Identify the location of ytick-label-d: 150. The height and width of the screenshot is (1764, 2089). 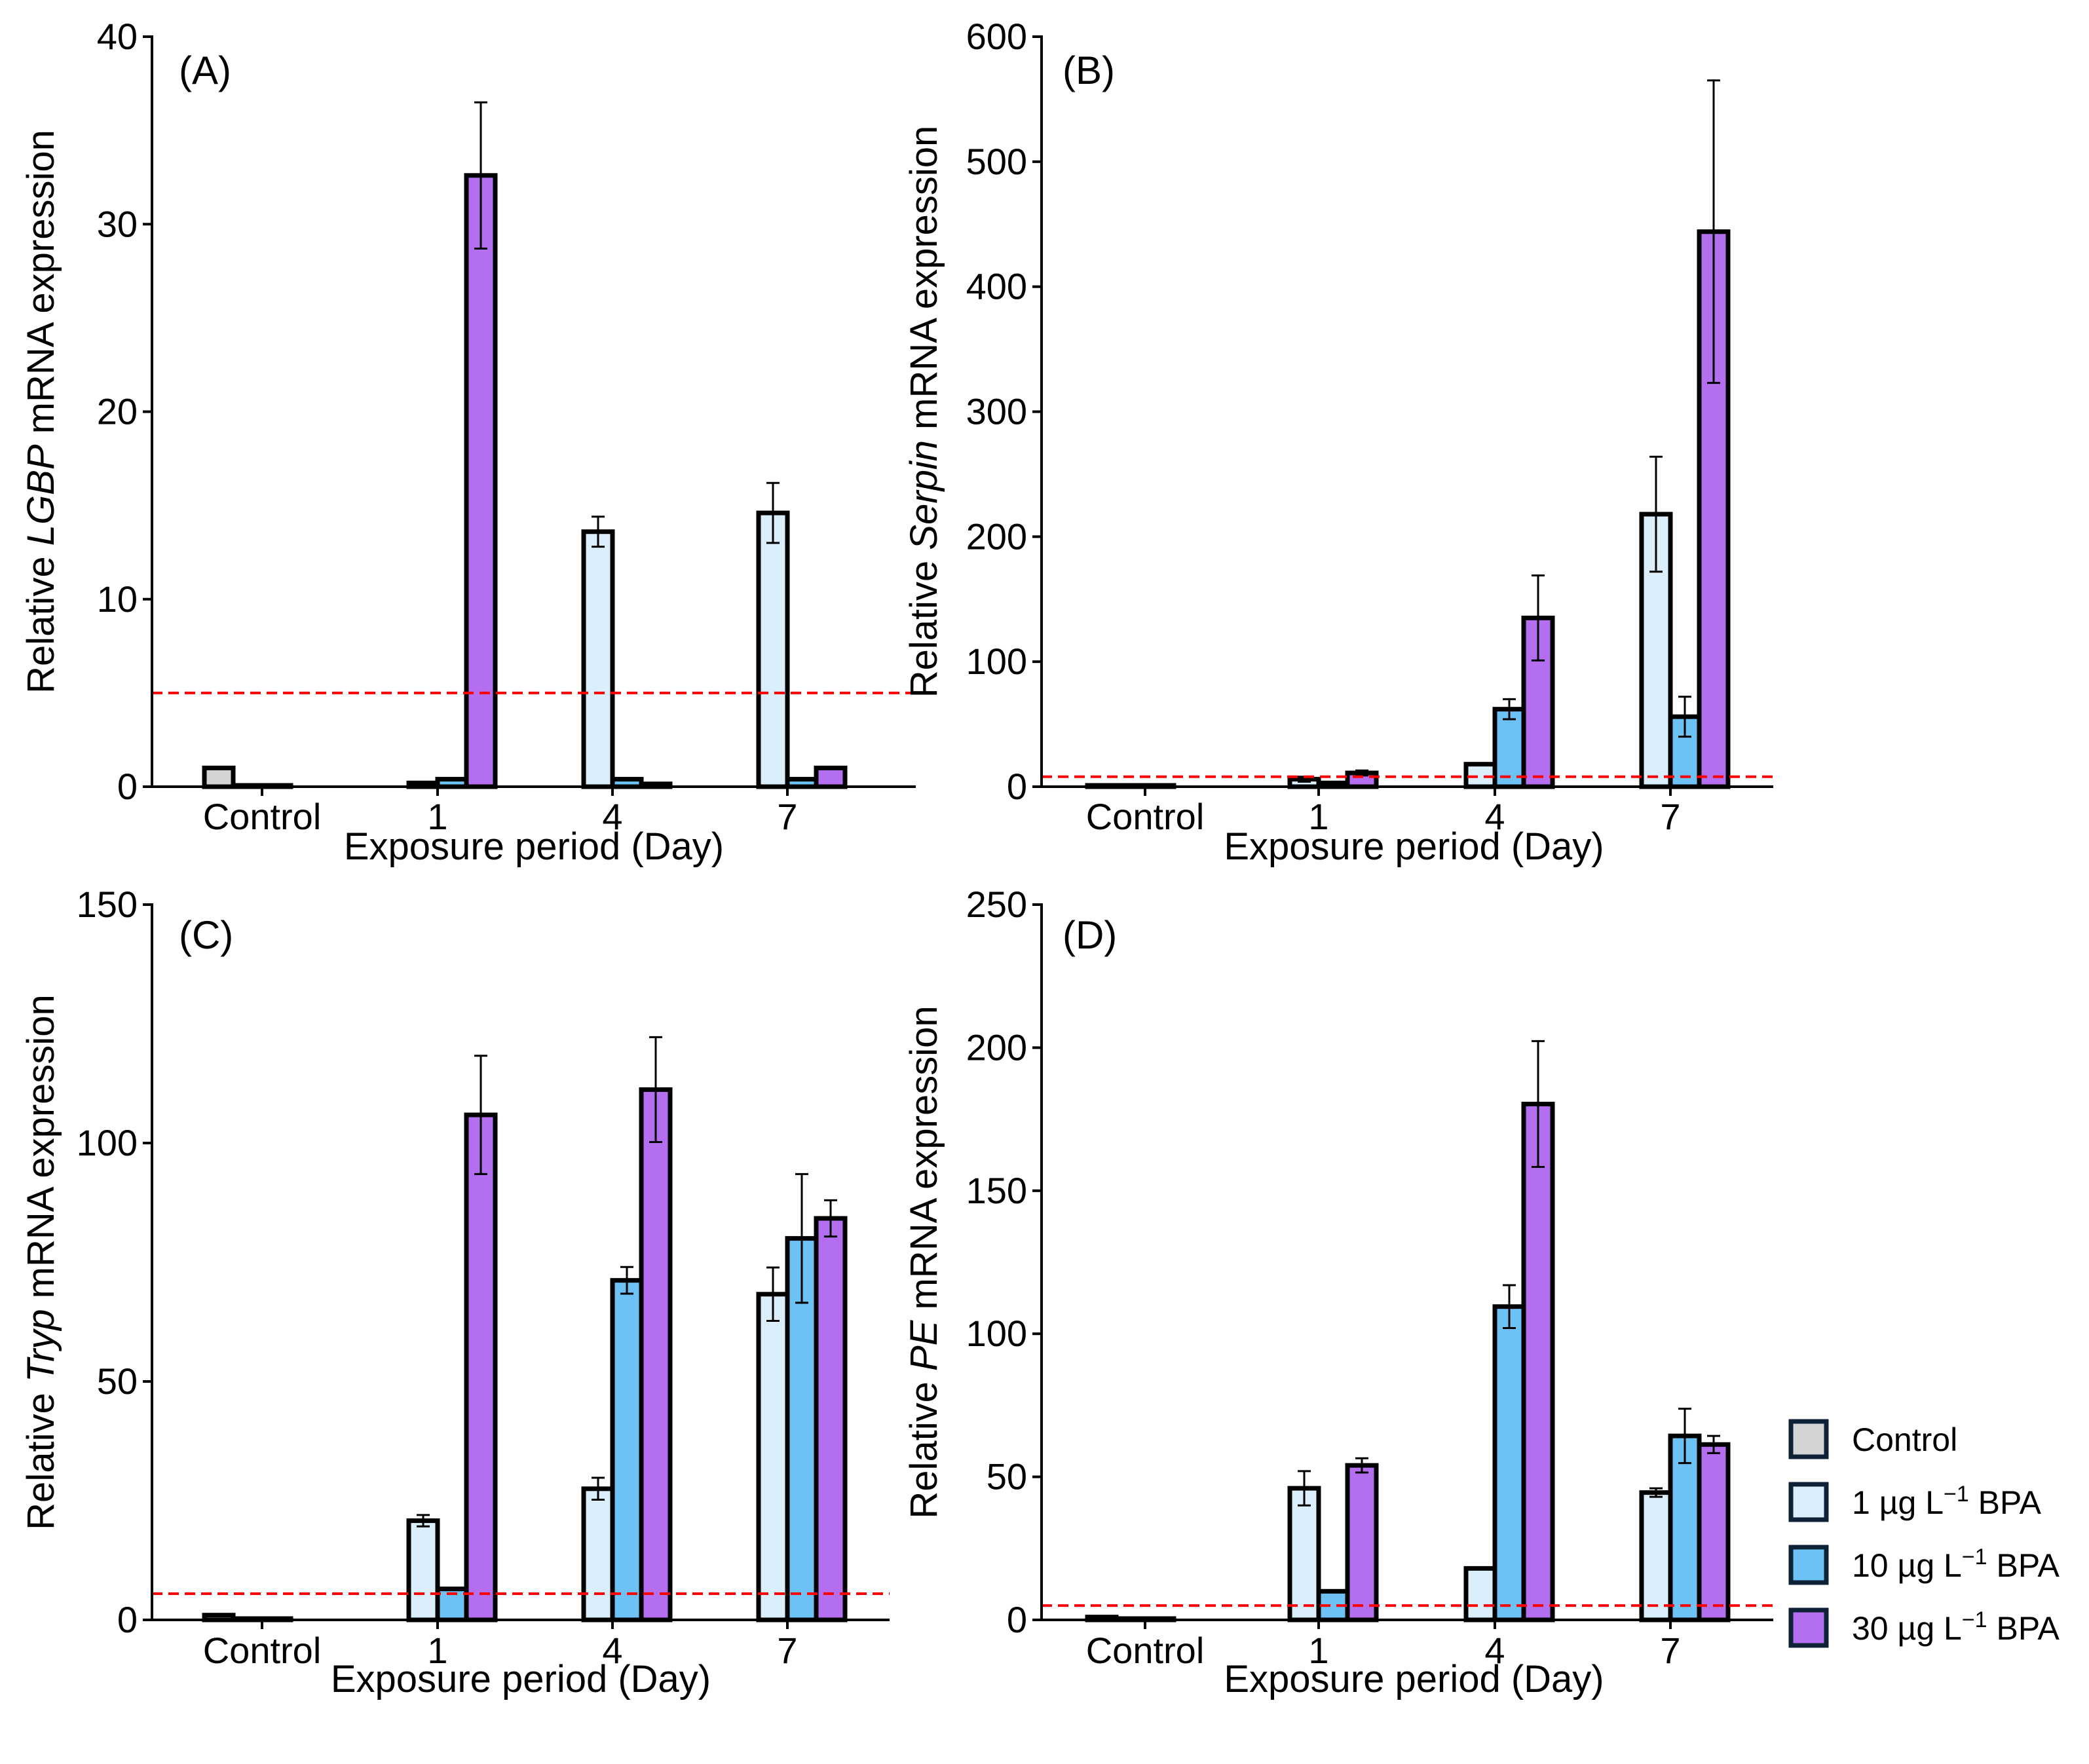
(997, 1190).